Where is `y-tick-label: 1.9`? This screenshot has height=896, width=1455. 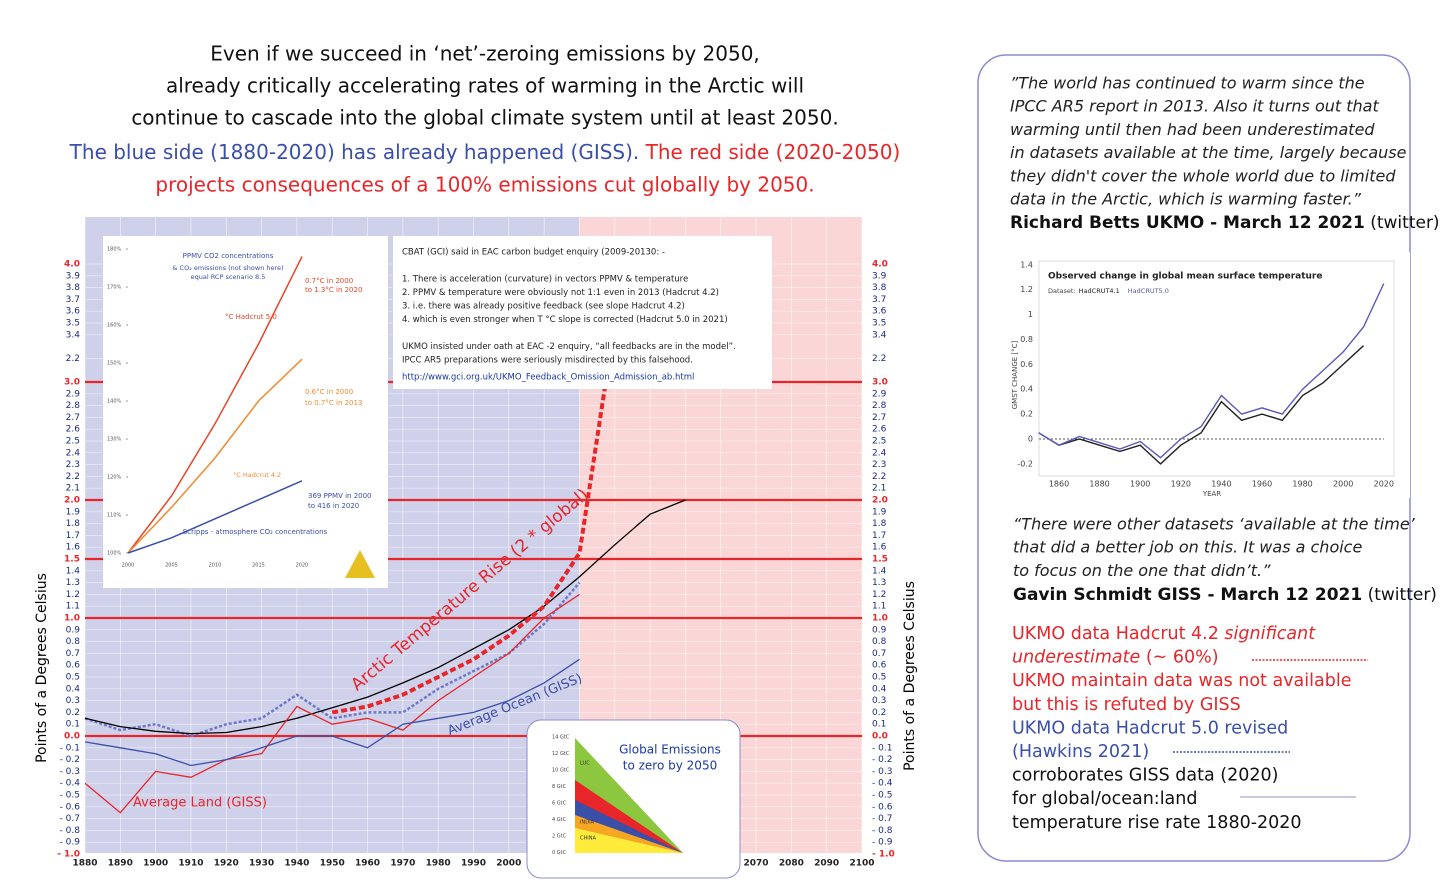 y-tick-label: 1.9 is located at coordinates (73, 512).